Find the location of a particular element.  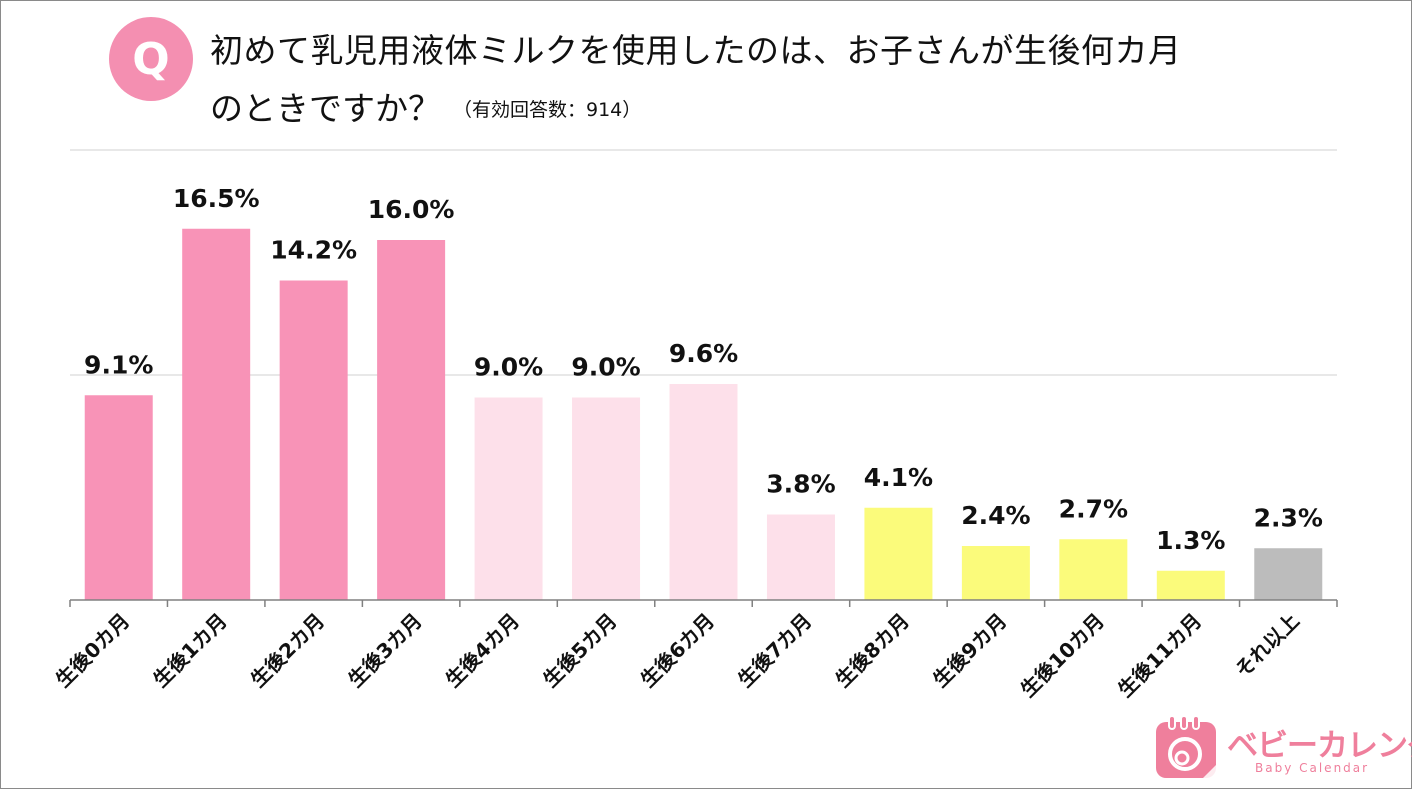

question-title-line2: のときですか？ （有効回答数：914） is located at coordinates (425, 106).